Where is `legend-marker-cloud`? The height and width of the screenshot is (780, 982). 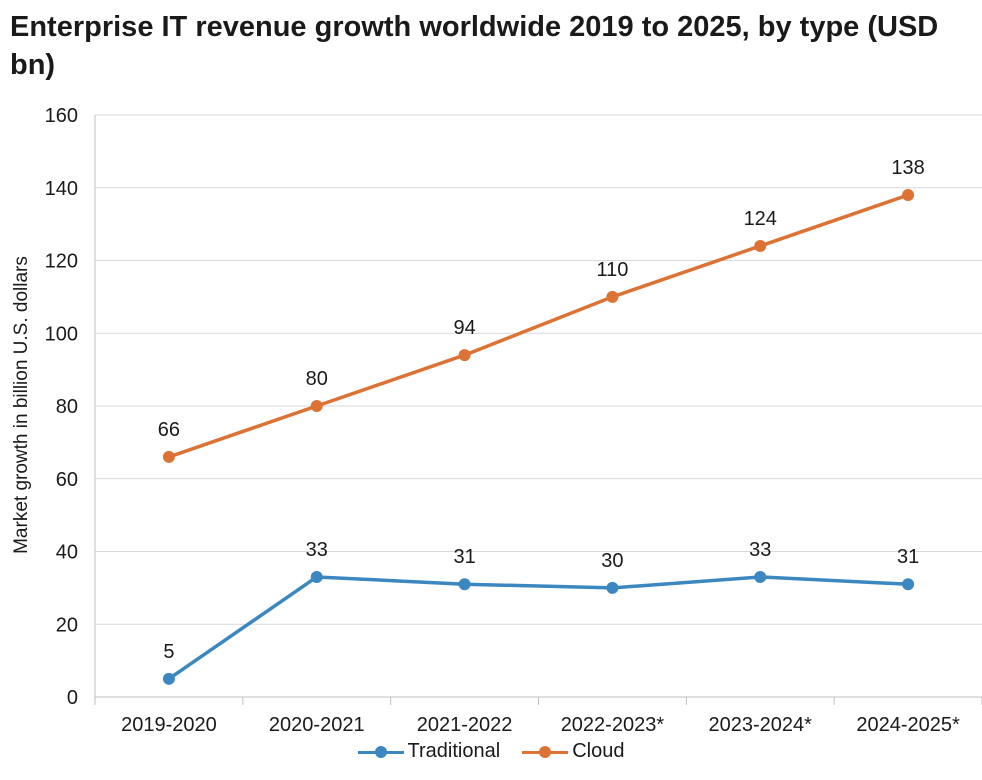 legend-marker-cloud is located at coordinates (545, 752).